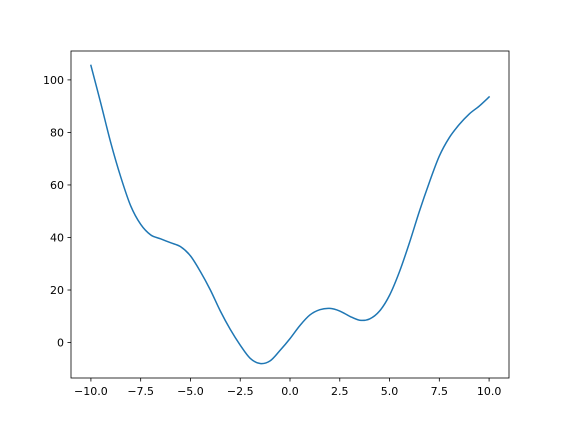  Describe the element at coordinates (140, 391) in the screenshot. I see `x-tick-label: −7.5` at that location.